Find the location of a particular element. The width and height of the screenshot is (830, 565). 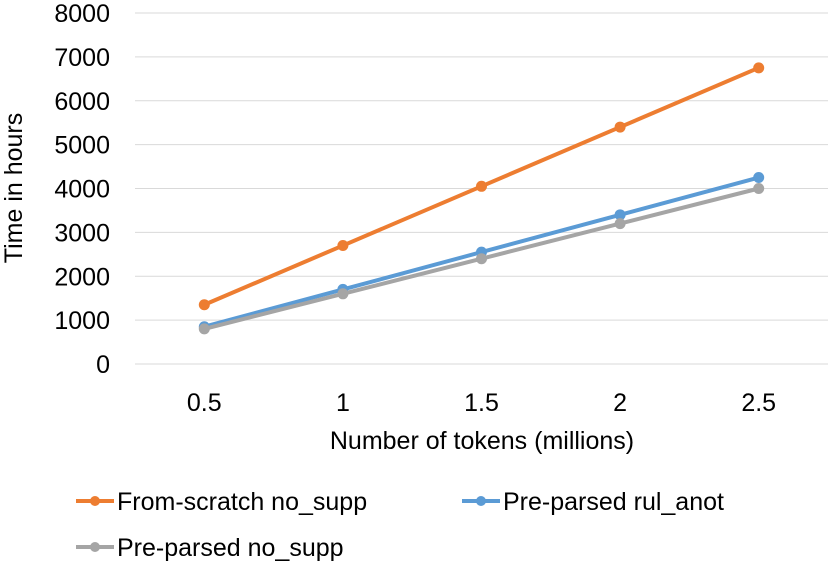

y-tick-label: 5000 is located at coordinates (82, 146).